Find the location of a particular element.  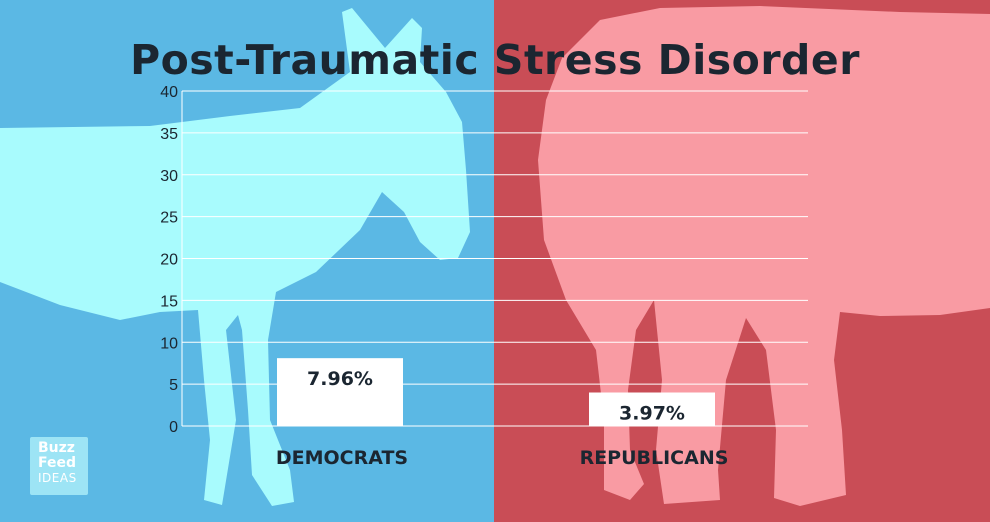

data-label: 3.97% is located at coordinates (652, 414).